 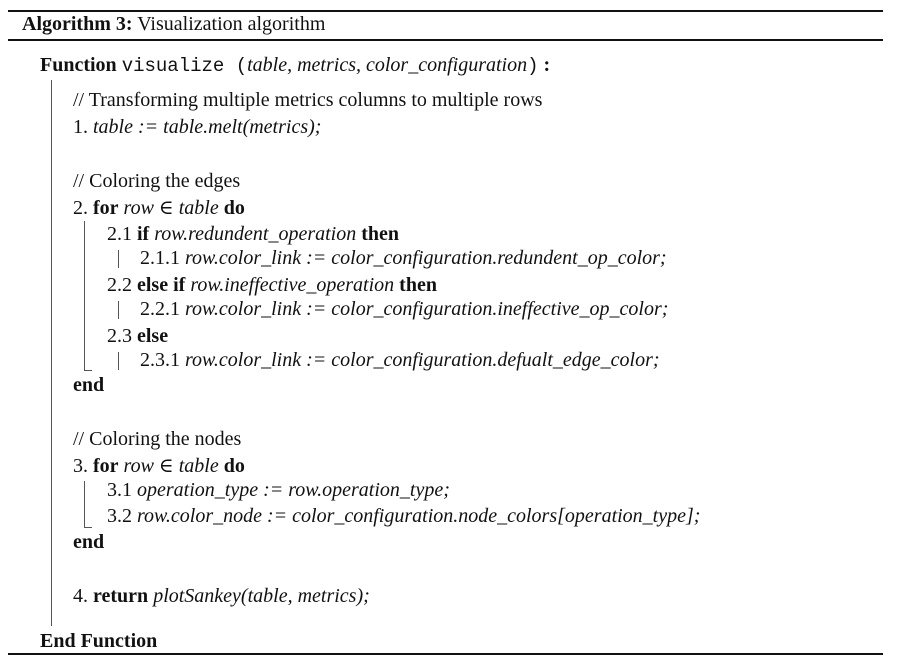 I want to click on for-nodes-block-tick, so click(x=88, y=527).